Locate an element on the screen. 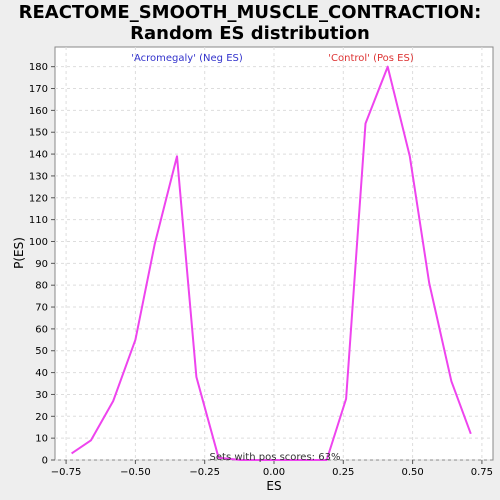  neg-annotation: 'Acromegaly' (Neg ES) is located at coordinates (187, 58).